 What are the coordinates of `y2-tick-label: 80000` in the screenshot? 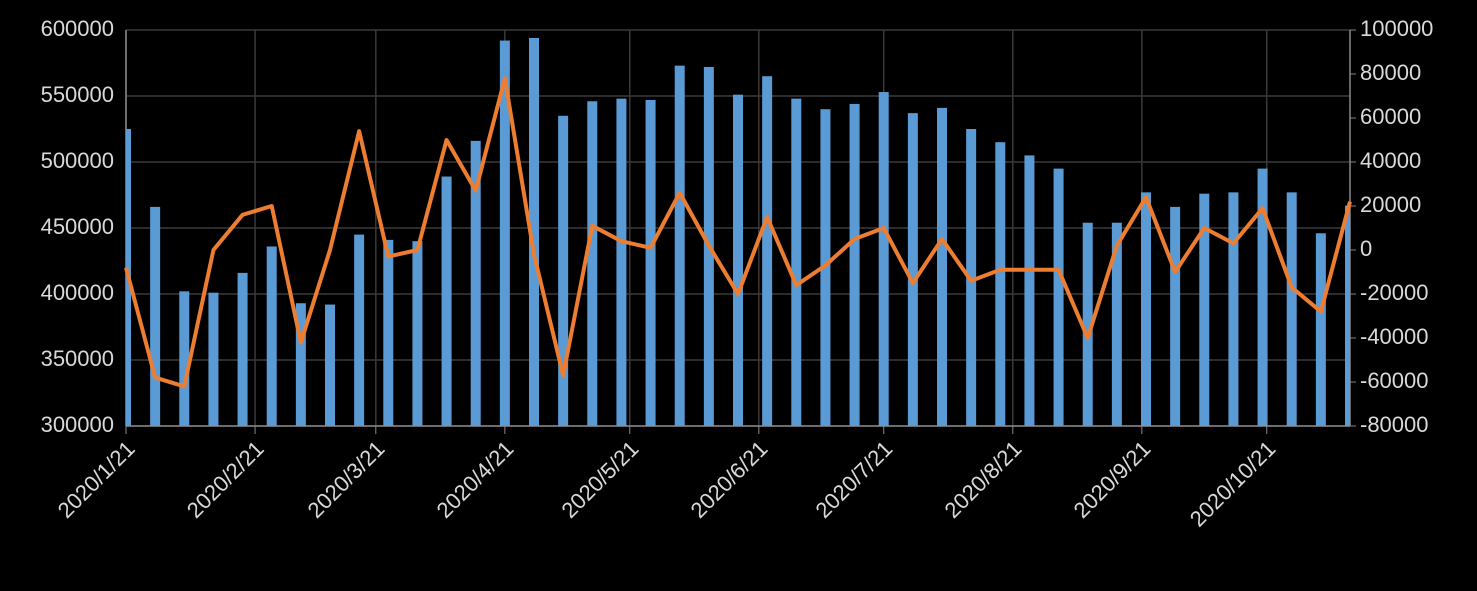 It's located at (1390, 72).